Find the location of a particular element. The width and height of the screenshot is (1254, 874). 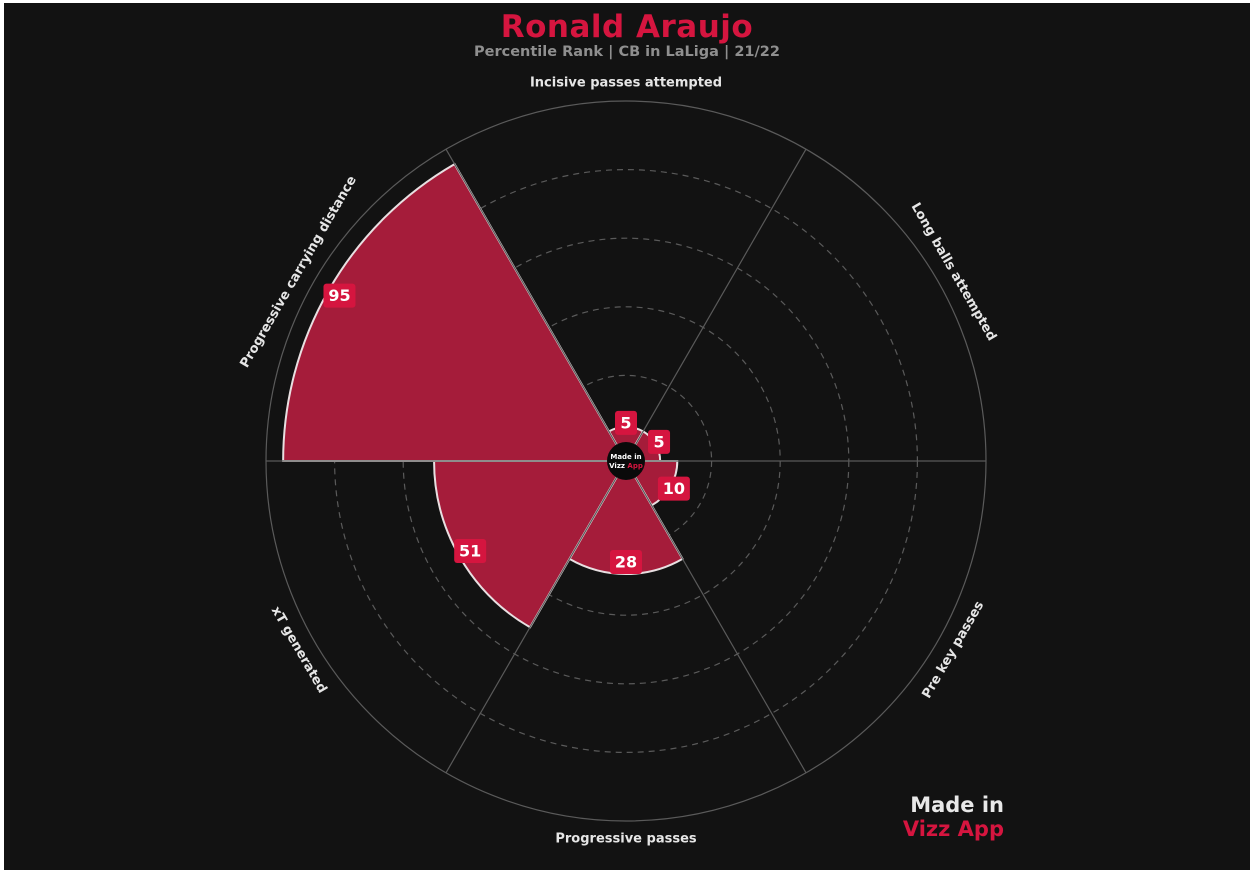

axis-label-0: Incisive passes attempted is located at coordinates (626, 83).